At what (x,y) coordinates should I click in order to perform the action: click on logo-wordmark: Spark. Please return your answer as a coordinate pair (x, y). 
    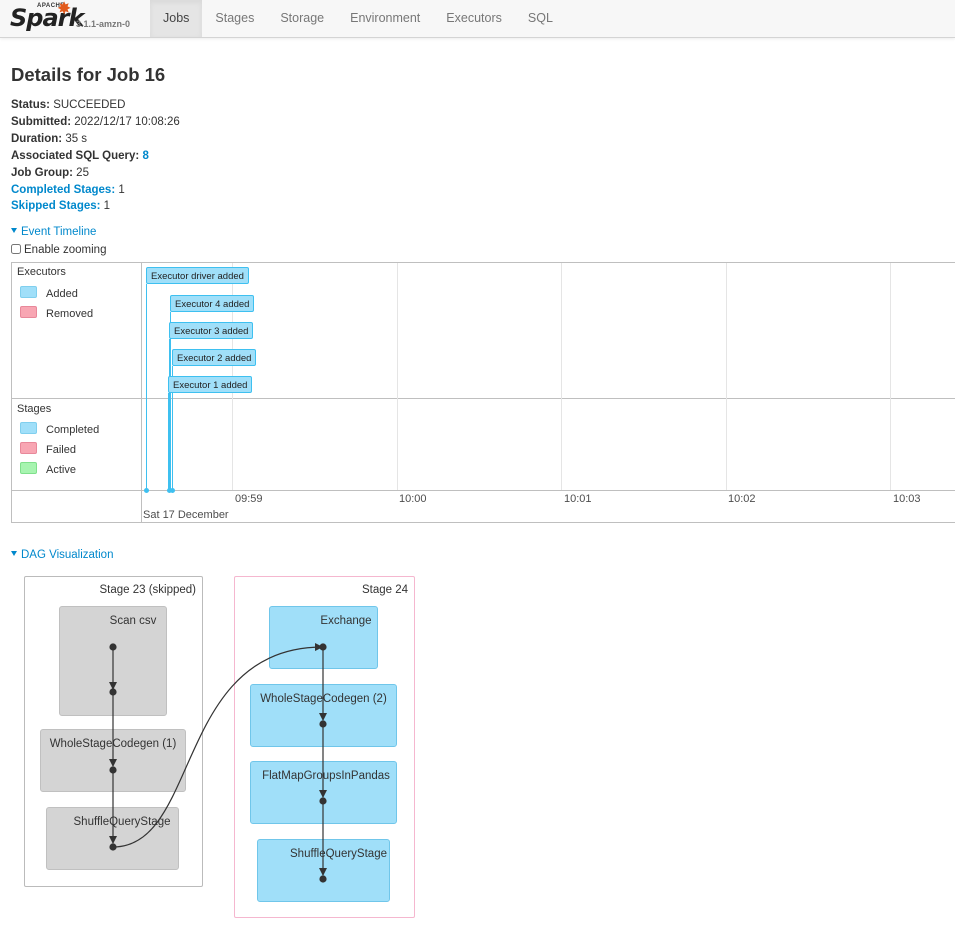
    Looking at the image, I should click on (47, 18).